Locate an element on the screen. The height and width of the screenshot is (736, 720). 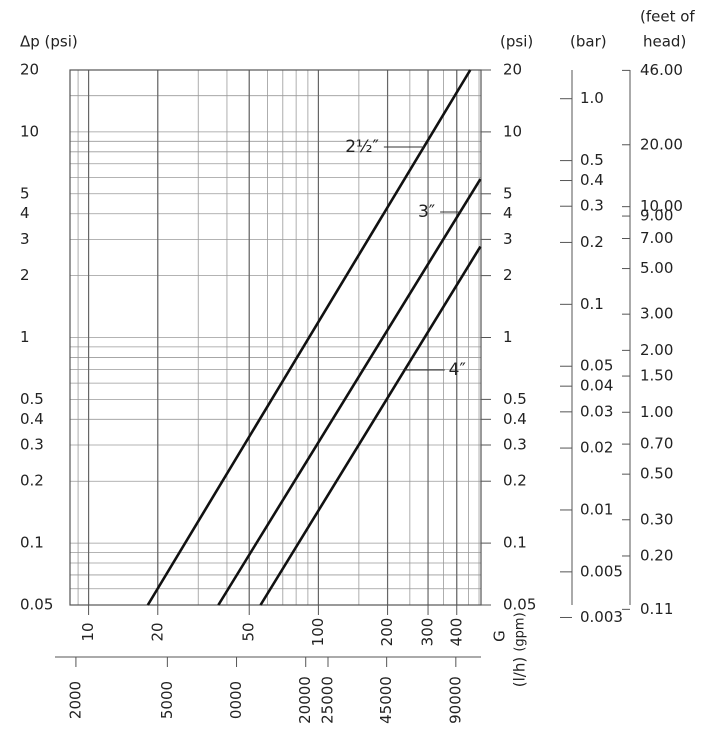
bar-tick-label: 0.02 is located at coordinates (596, 448).